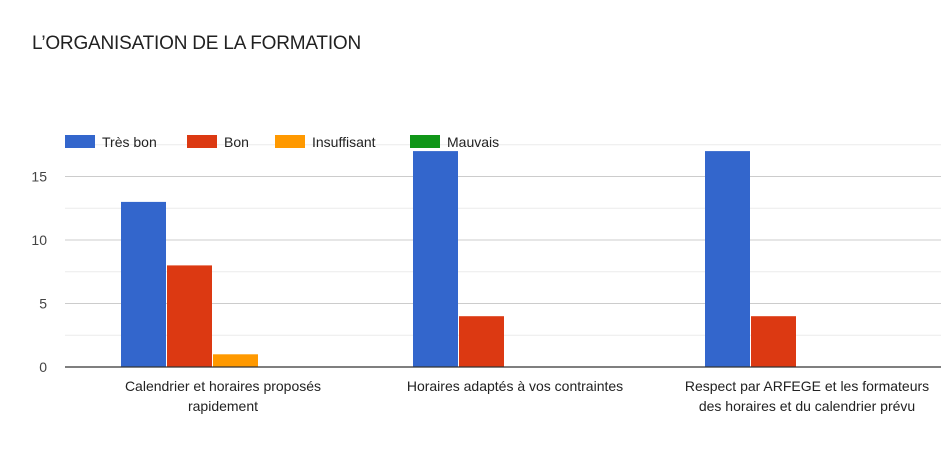 This screenshot has height=462, width=945. What do you see at coordinates (727, 259) in the screenshot?
I see `bar-très-bon-2` at bounding box center [727, 259].